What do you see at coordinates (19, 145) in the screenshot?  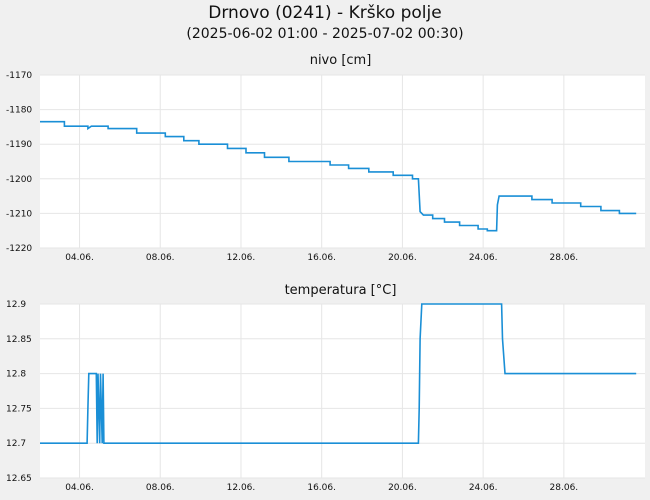 I see `y-tick-label: -1190` at bounding box center [19, 145].